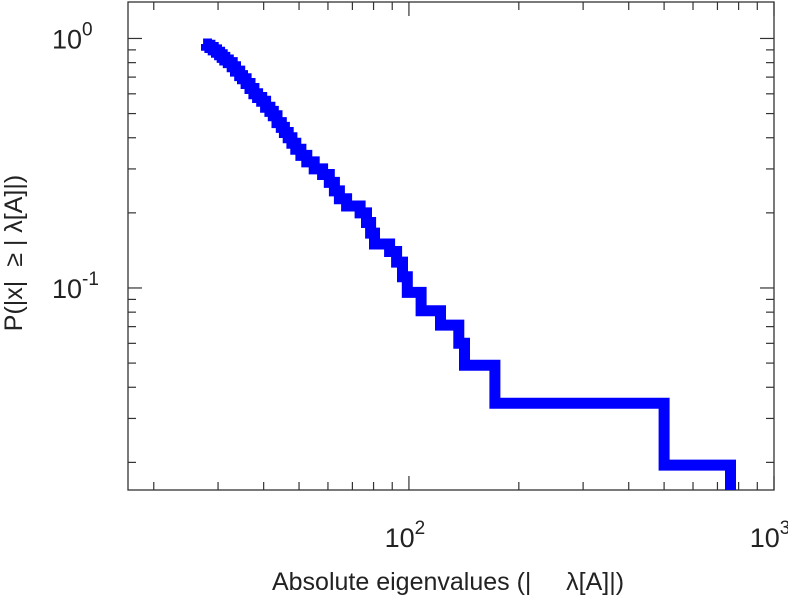 The width and height of the screenshot is (788, 600). I want to click on y-tick-label: 10⁻¹, so click(75, 286).